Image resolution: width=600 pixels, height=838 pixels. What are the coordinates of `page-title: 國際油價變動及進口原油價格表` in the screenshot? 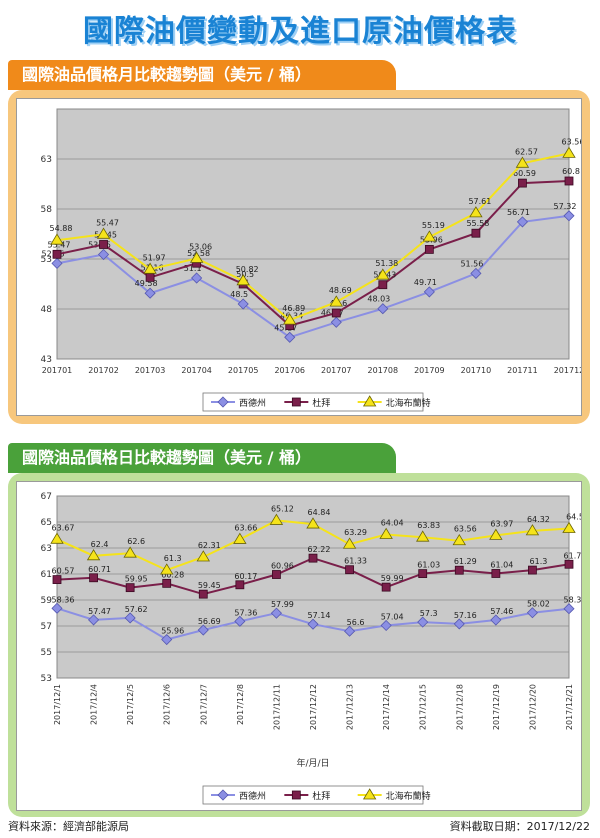 It's located at (300, 31).